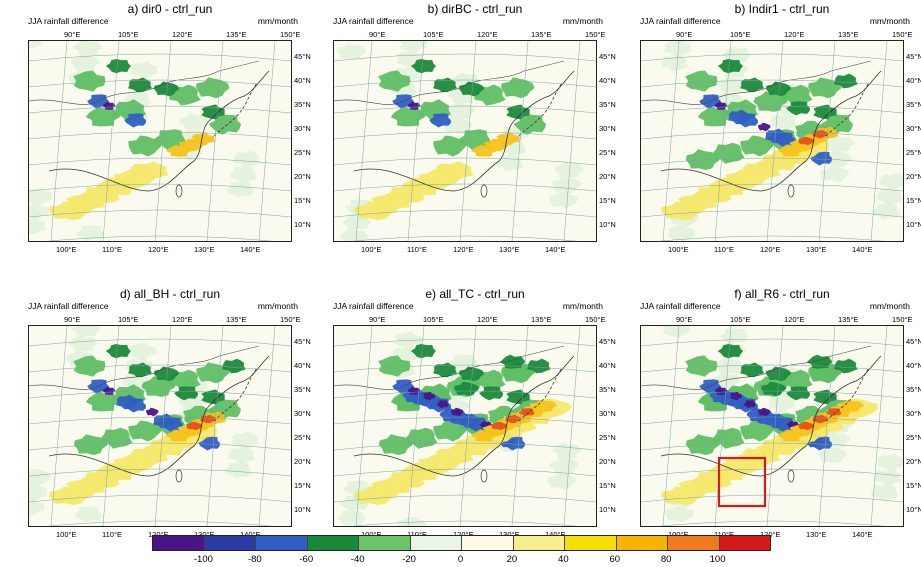  What do you see at coordinates (377, 34) in the screenshot?
I see `lon-tick-top: 90°E` at bounding box center [377, 34].